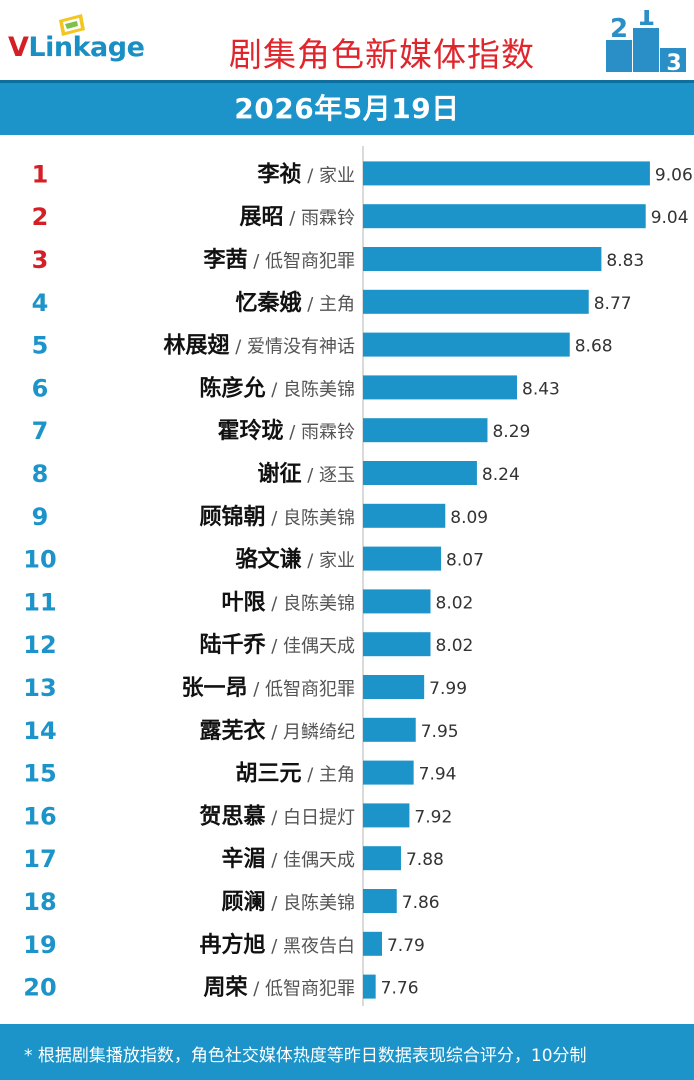 The height and width of the screenshot is (1080, 694). Describe the element at coordinates (646, 21) in the screenshot. I see `podium-label-1: 1` at that location.